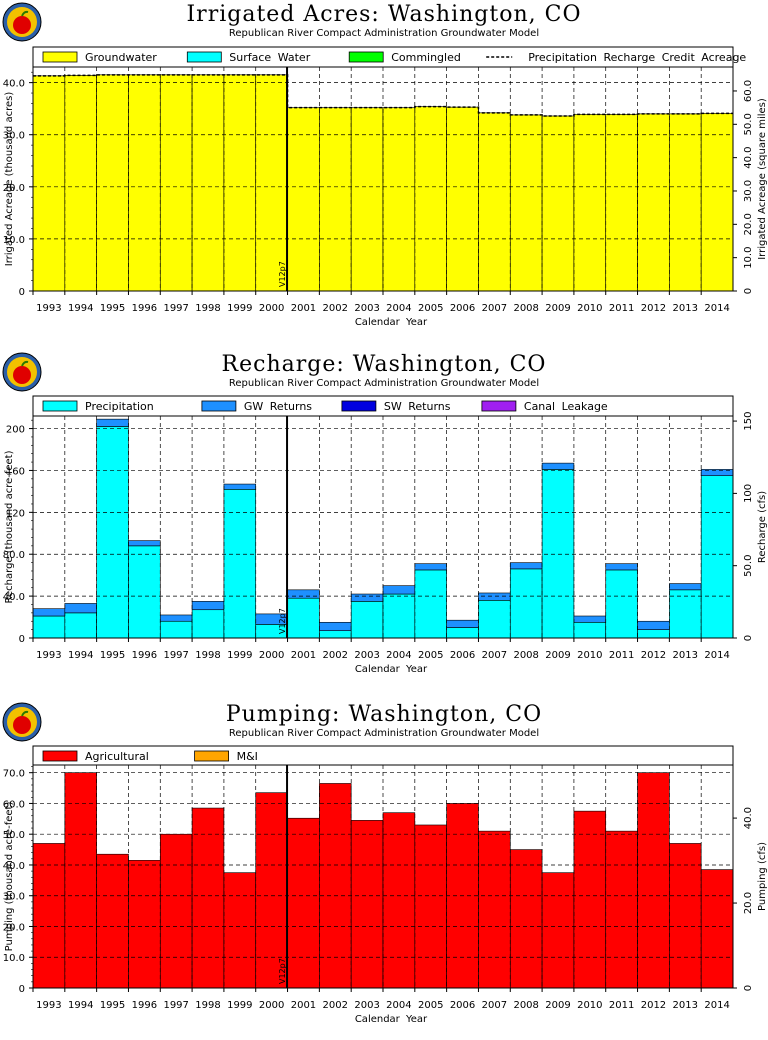 The image size is (768, 1040). I want to click on x-tick-label: 2010, so click(589, 655).